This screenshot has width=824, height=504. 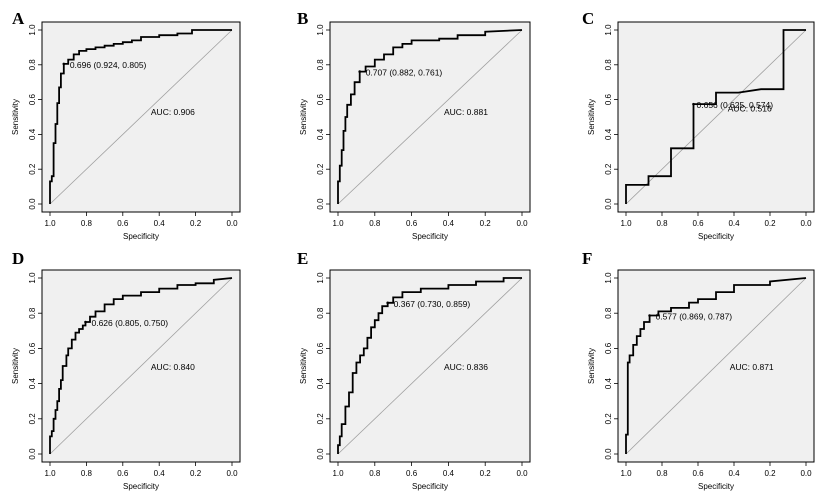 What do you see at coordinates (735, 105) in the screenshot?
I see `threshold-label: 0.656 (0.625, 0.574)` at bounding box center [735, 105].